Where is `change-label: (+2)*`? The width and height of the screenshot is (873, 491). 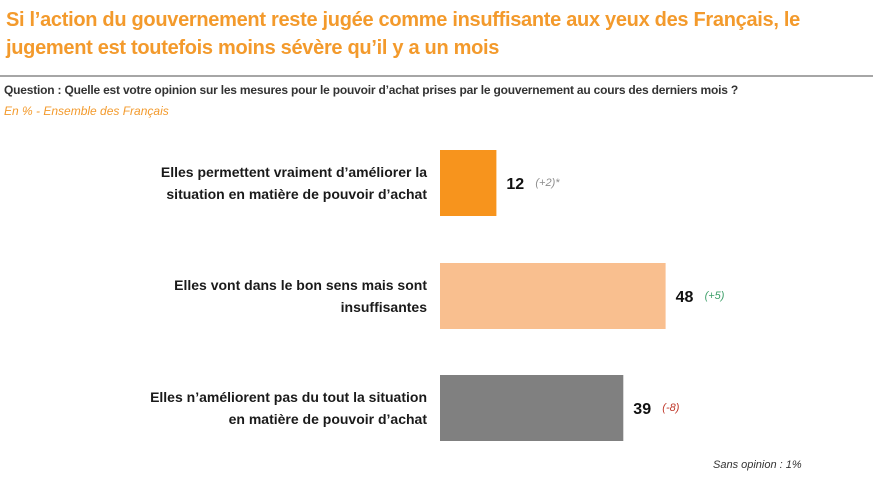
change-label: (+2)* is located at coordinates (547, 183).